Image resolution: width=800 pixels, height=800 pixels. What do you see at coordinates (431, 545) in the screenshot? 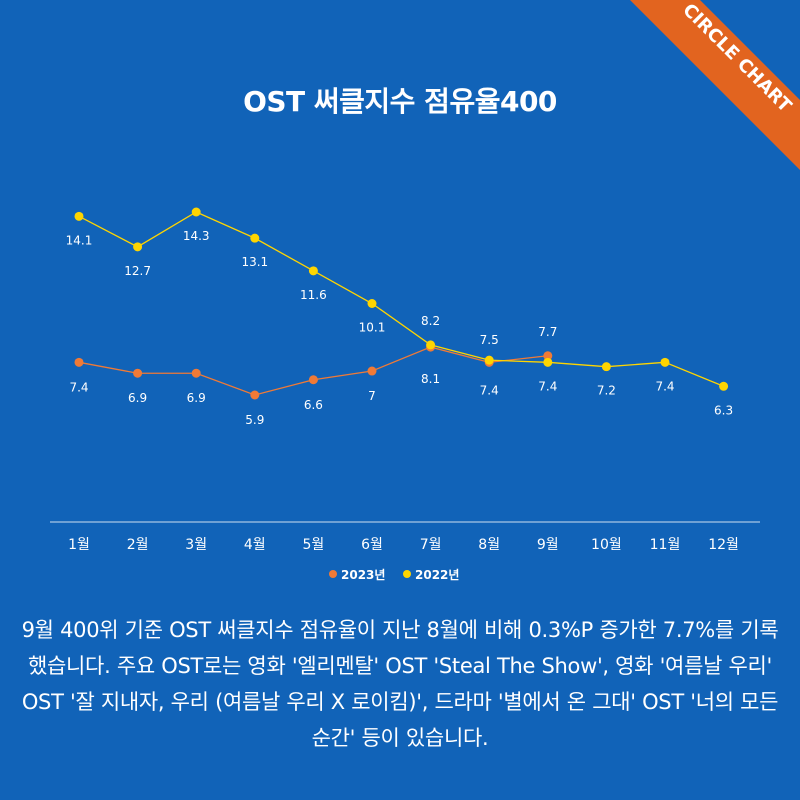
I see `x-tick-label: 7월` at bounding box center [431, 545].